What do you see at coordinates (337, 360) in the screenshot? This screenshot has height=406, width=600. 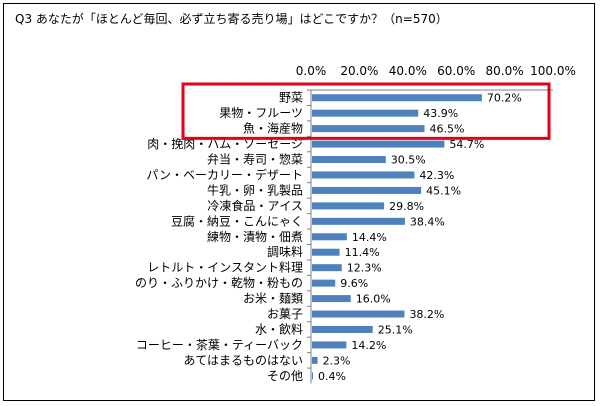 I see `data-label: 2.3%` at bounding box center [337, 360].